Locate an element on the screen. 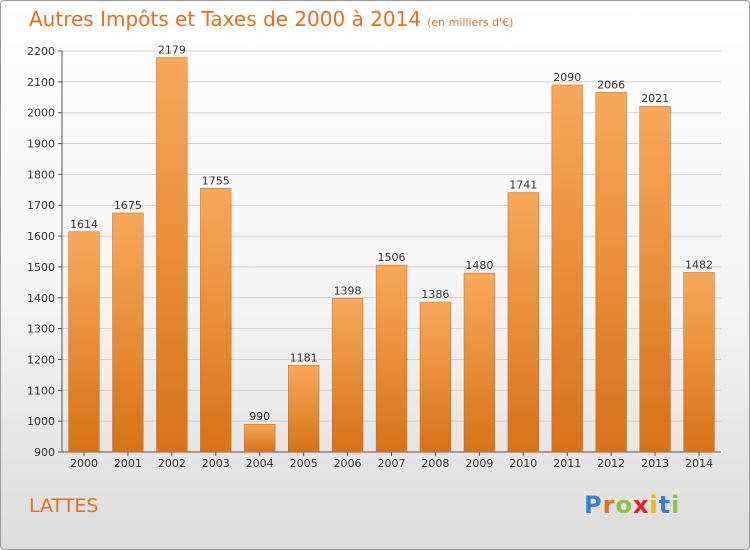 The height and width of the screenshot is (550, 750). bar-2003 is located at coordinates (216, 320).